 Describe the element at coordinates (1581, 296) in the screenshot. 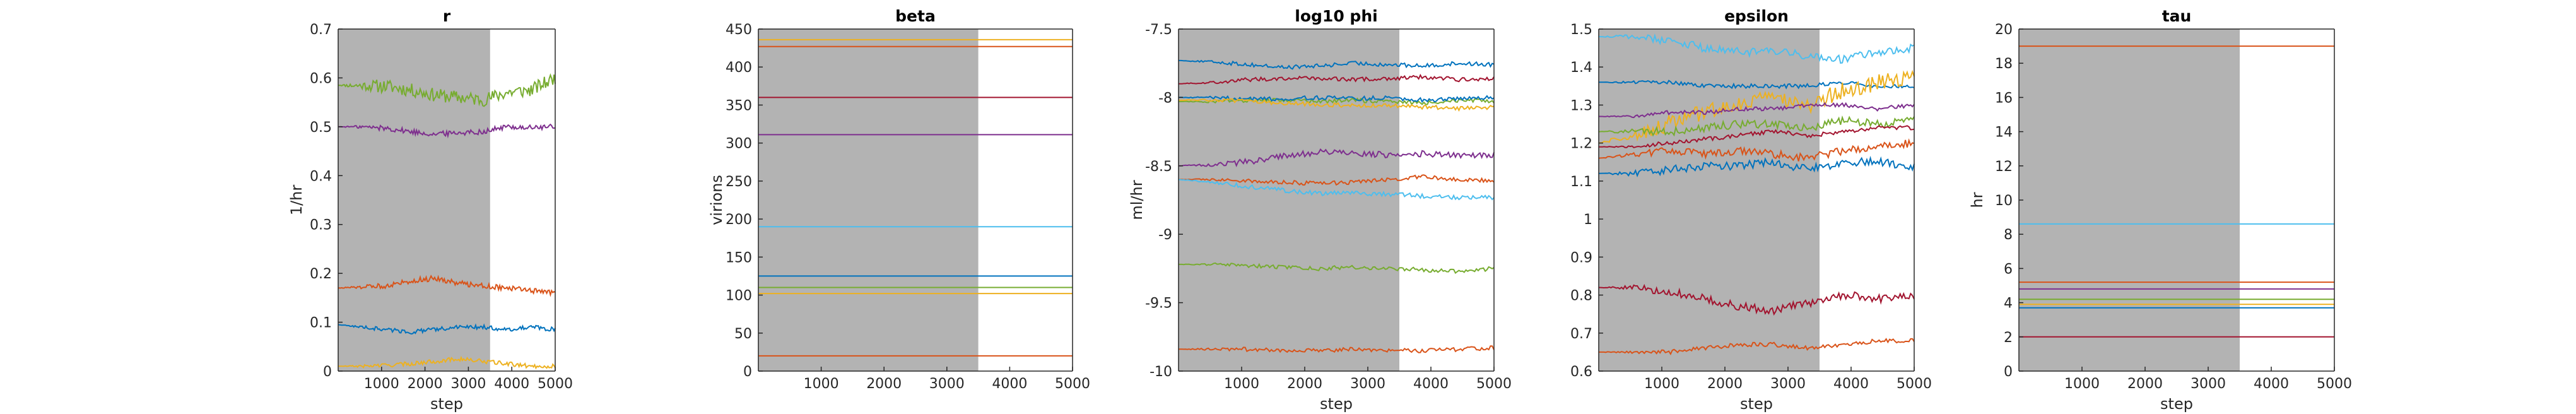

I see `y-tick-label: 0.8` at that location.